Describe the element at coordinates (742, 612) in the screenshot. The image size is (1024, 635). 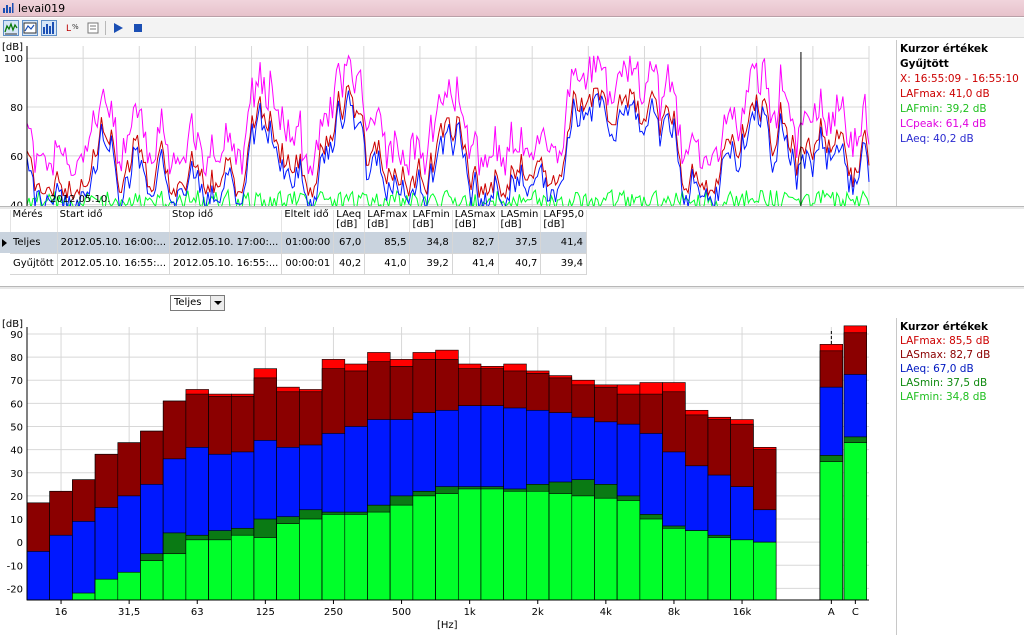
I see `x-tick-label: 16k` at that location.